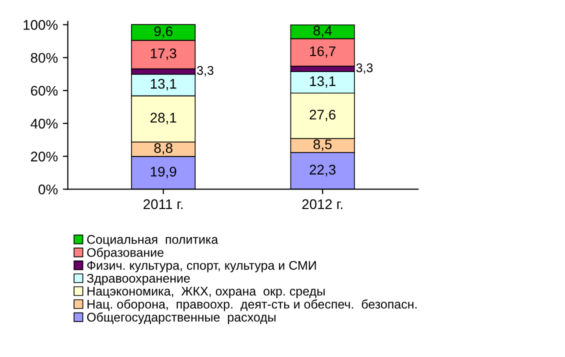  What do you see at coordinates (323, 116) in the screenshot?
I see `data-label: 27,6` at bounding box center [323, 116].